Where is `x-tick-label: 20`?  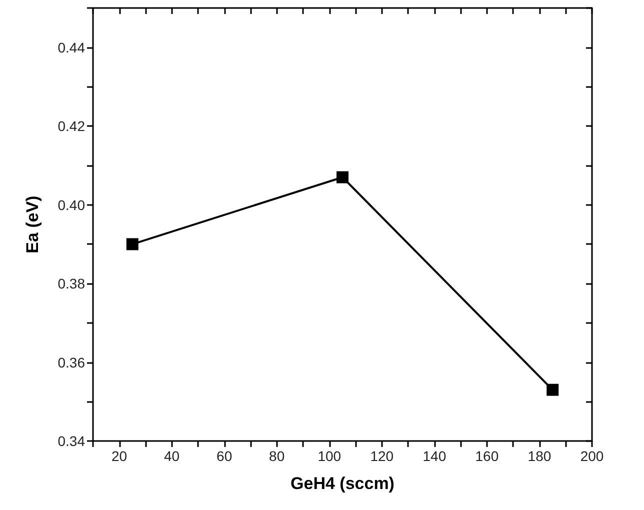
x-tick-label: 20 is located at coordinates (119, 456).